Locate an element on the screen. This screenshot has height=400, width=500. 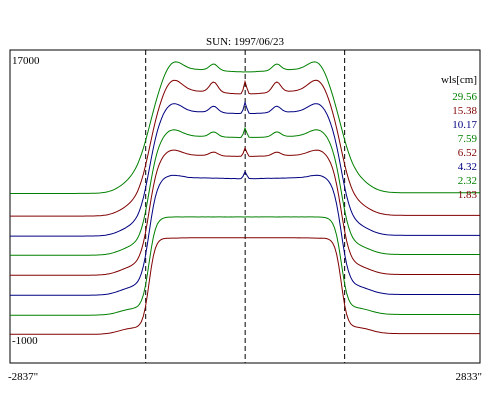
chart-title: SUN: 1997/06/23 is located at coordinates (245, 42).